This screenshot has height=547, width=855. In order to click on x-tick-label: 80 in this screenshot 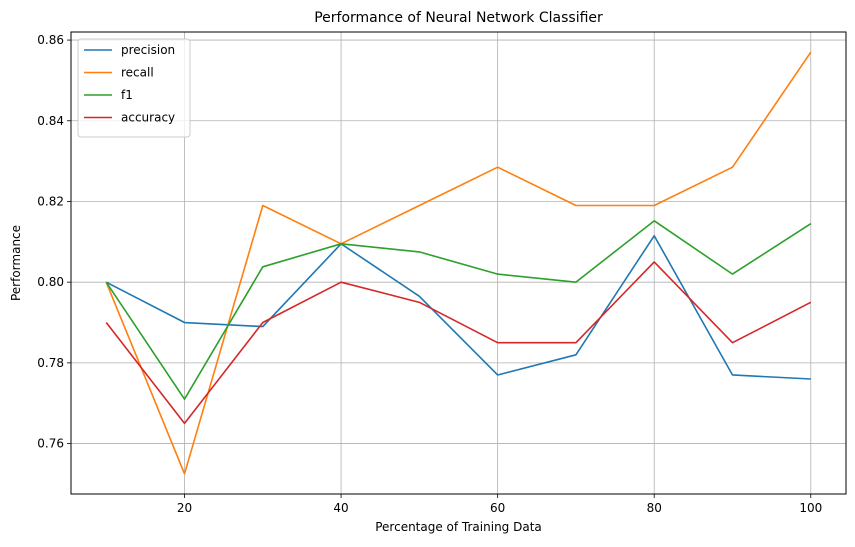, I will do `click(654, 508)`.